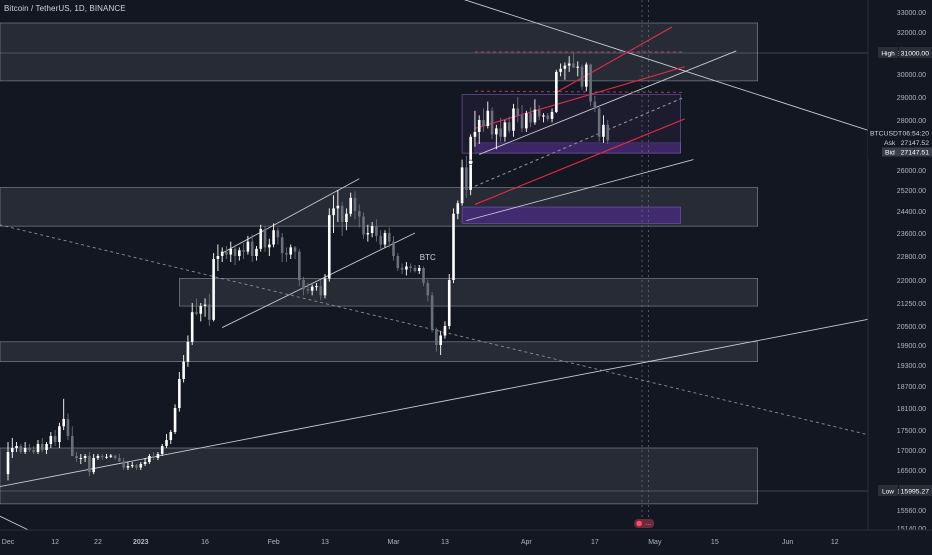  What do you see at coordinates (911, 257) in the screenshot?
I see `price-tick-label: 22800.00` at bounding box center [911, 257].